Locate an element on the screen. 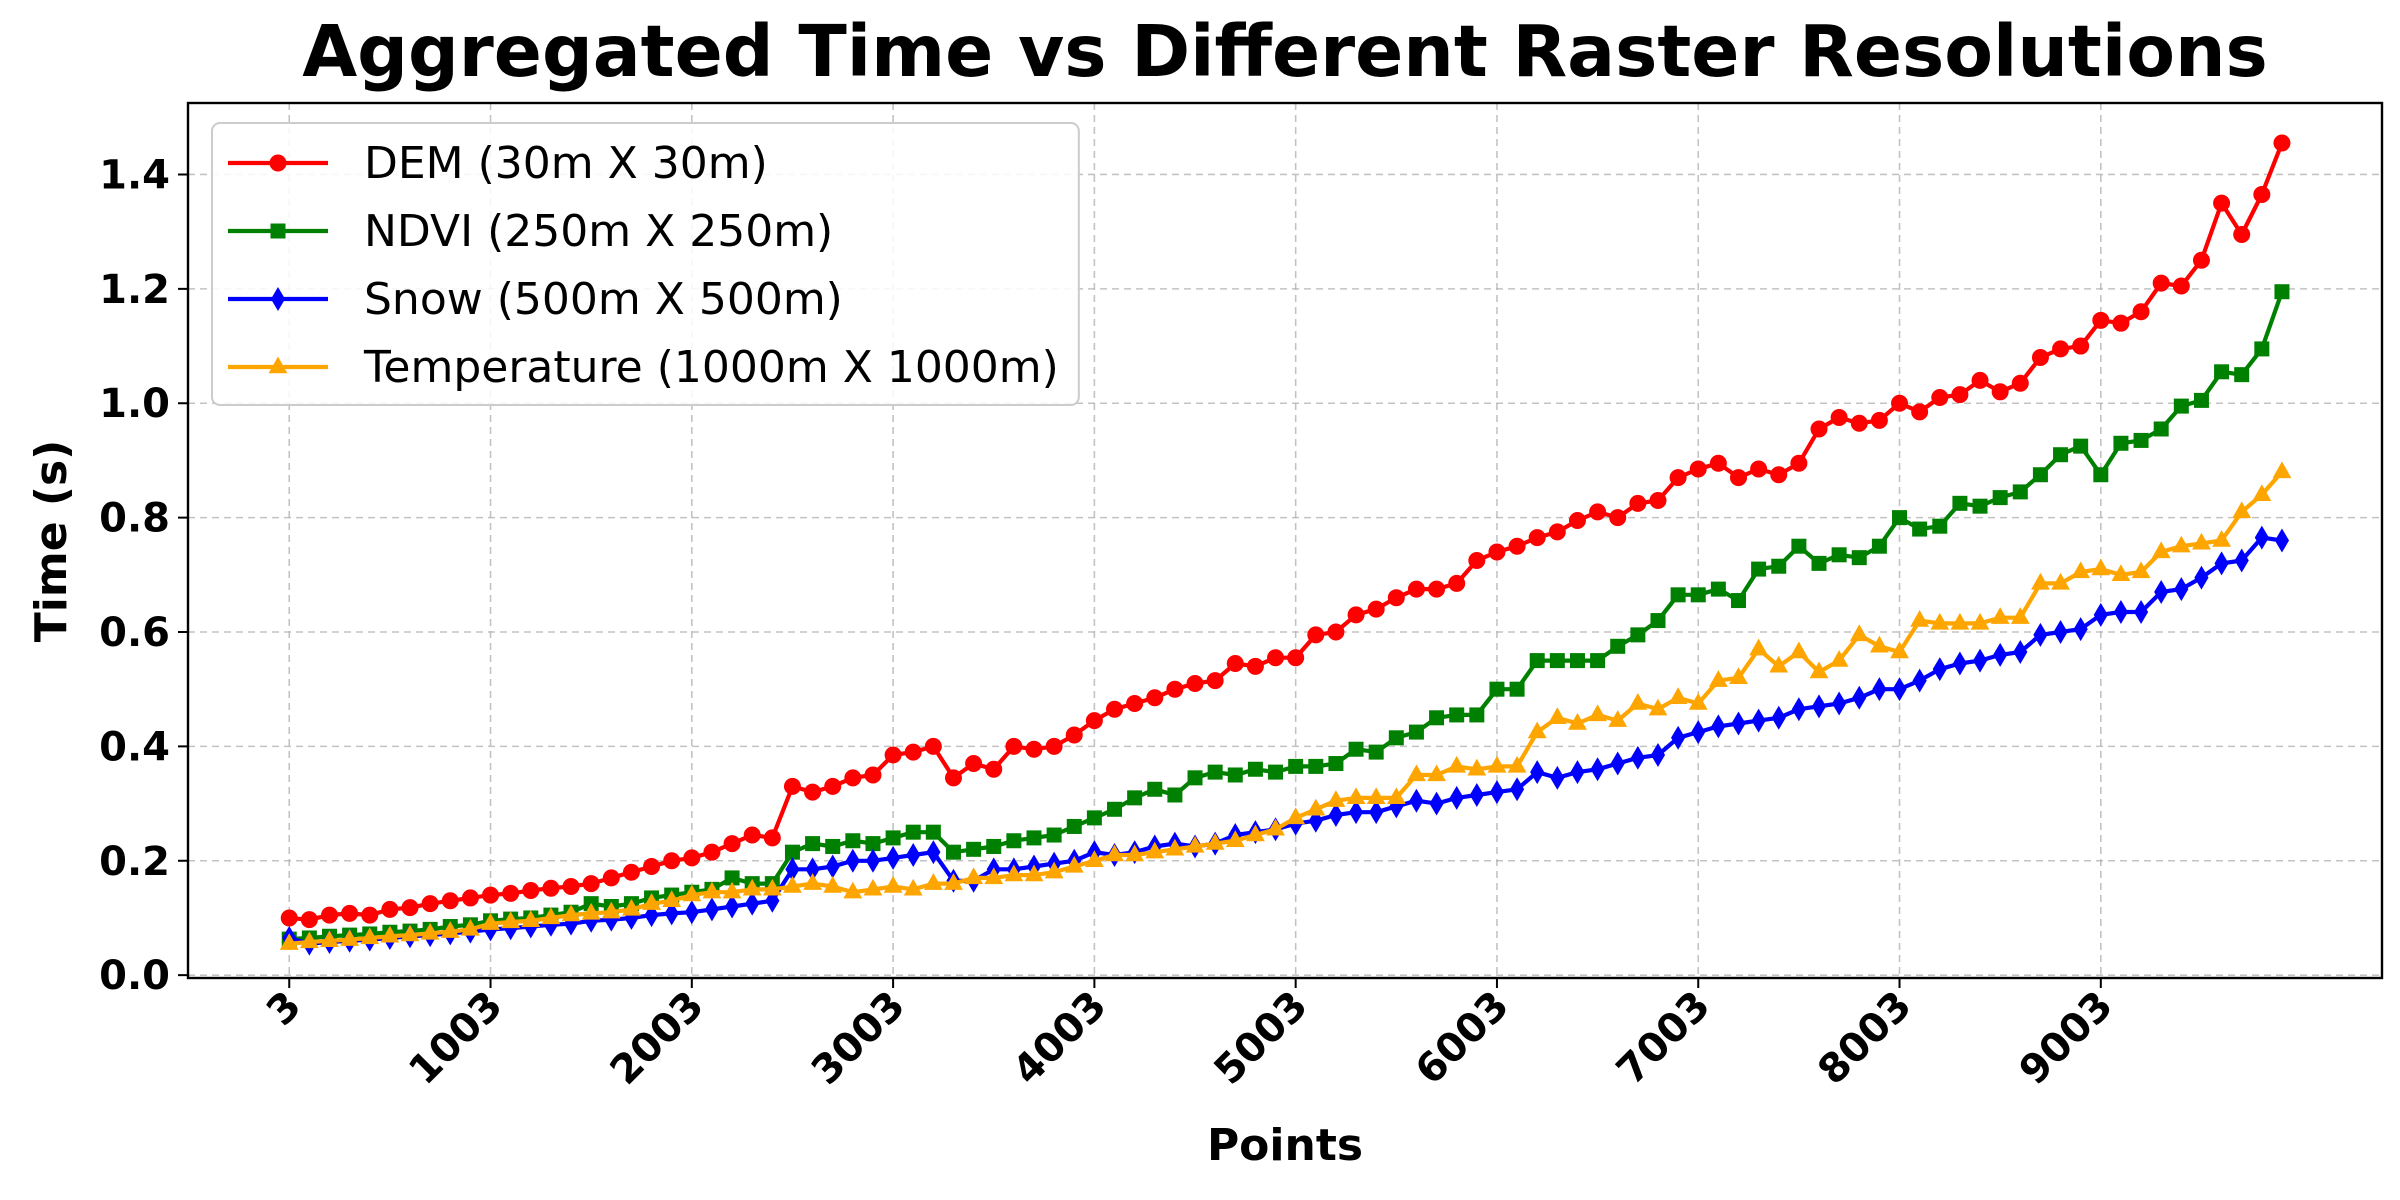 This screenshot has width=2400, height=1200. legend-item: Snow (500m X 500m) is located at coordinates (535, 299).